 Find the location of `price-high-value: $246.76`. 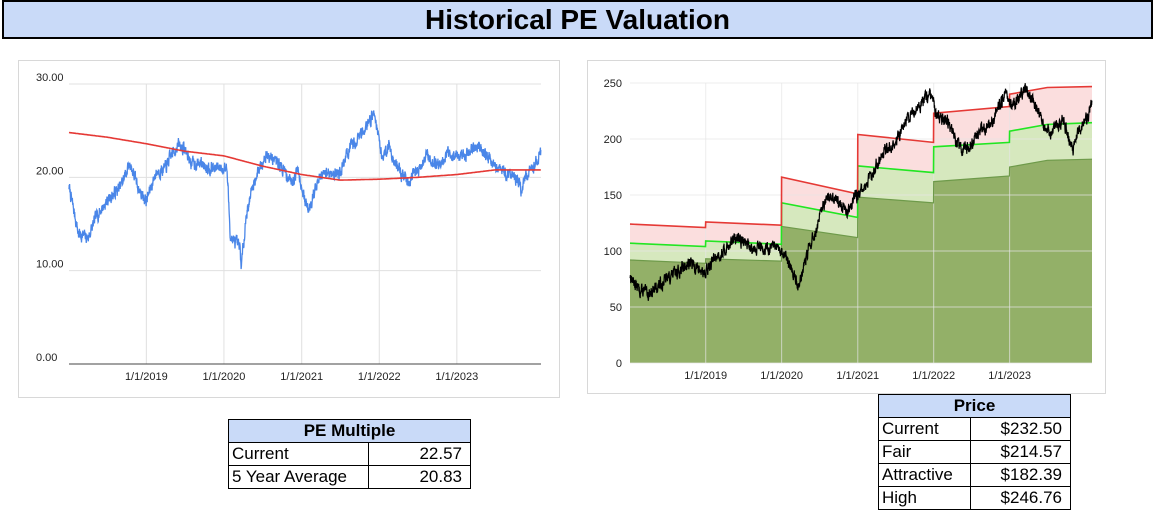

price-high-value: $246.76 is located at coordinates (1020, 498).